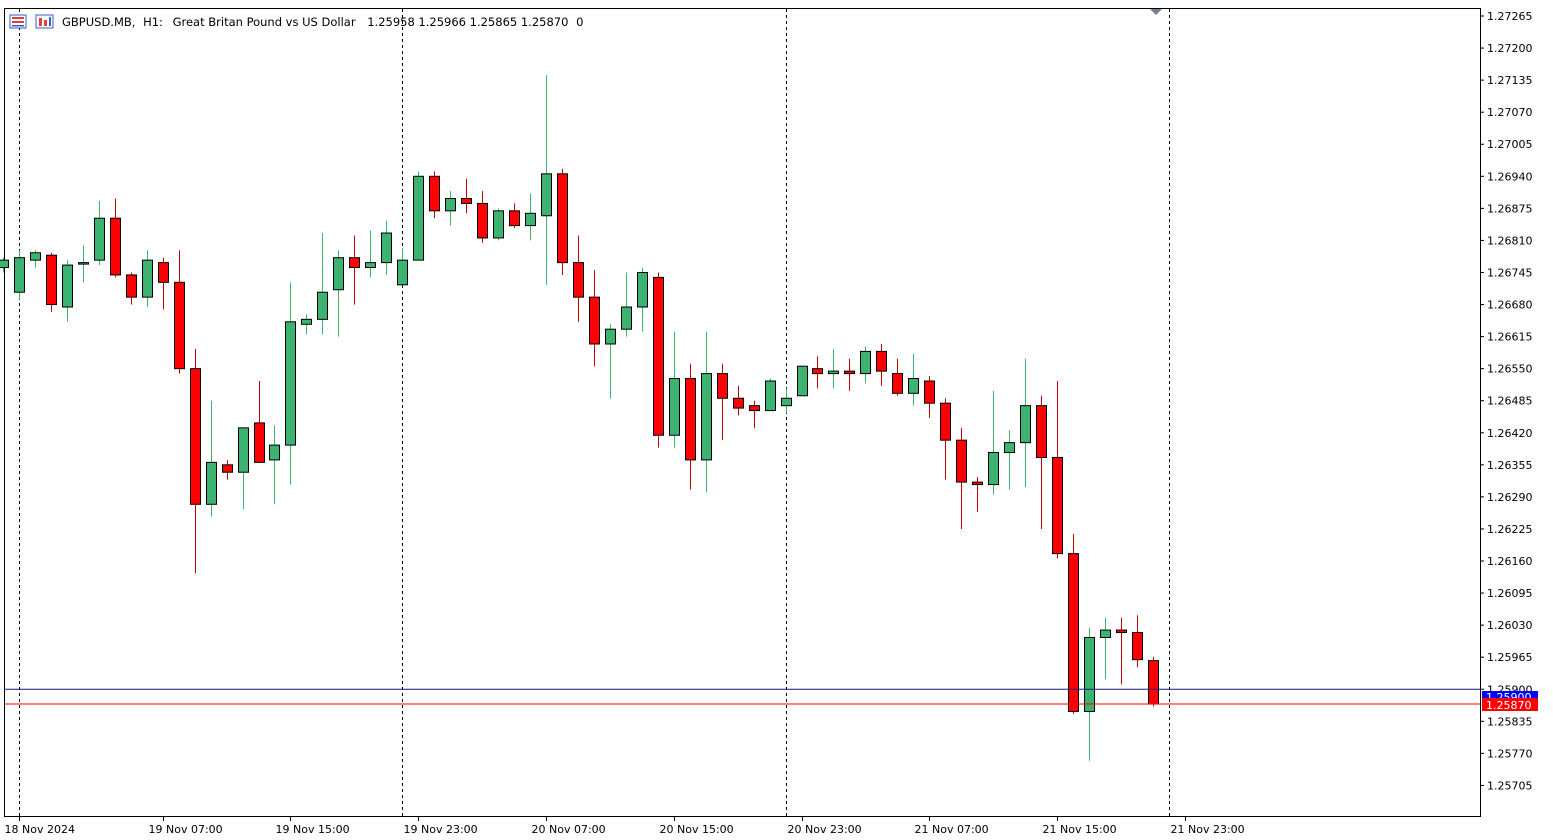 This screenshot has height=840, width=1553. What do you see at coordinates (1208, 829) in the screenshot?
I see `x-axis-label: 21 Nov 23:00` at bounding box center [1208, 829].